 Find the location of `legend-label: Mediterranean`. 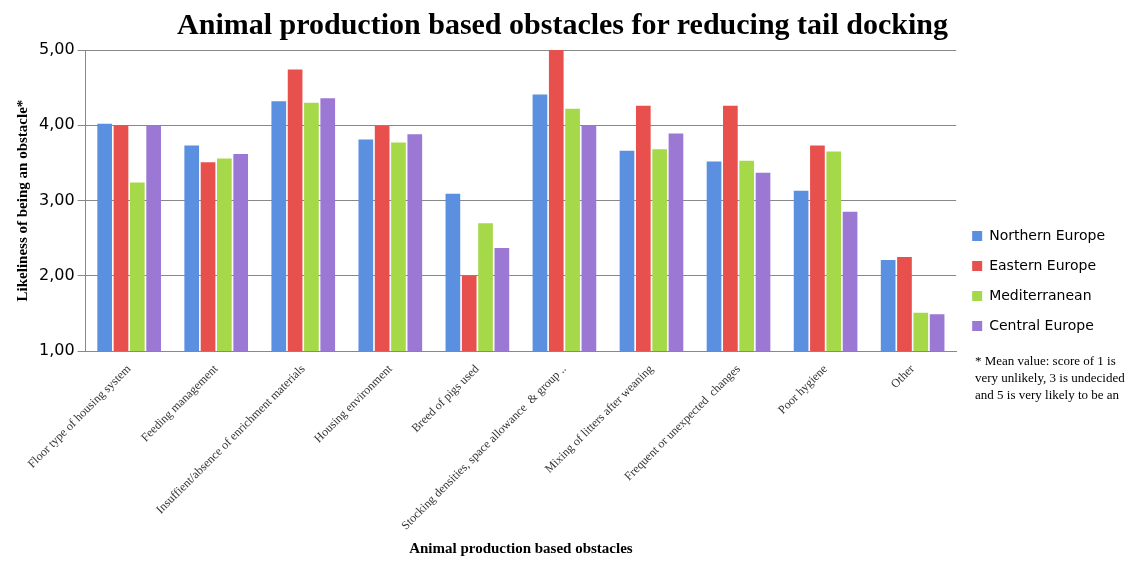

legend-label: Mediterranean is located at coordinates (1040, 294).